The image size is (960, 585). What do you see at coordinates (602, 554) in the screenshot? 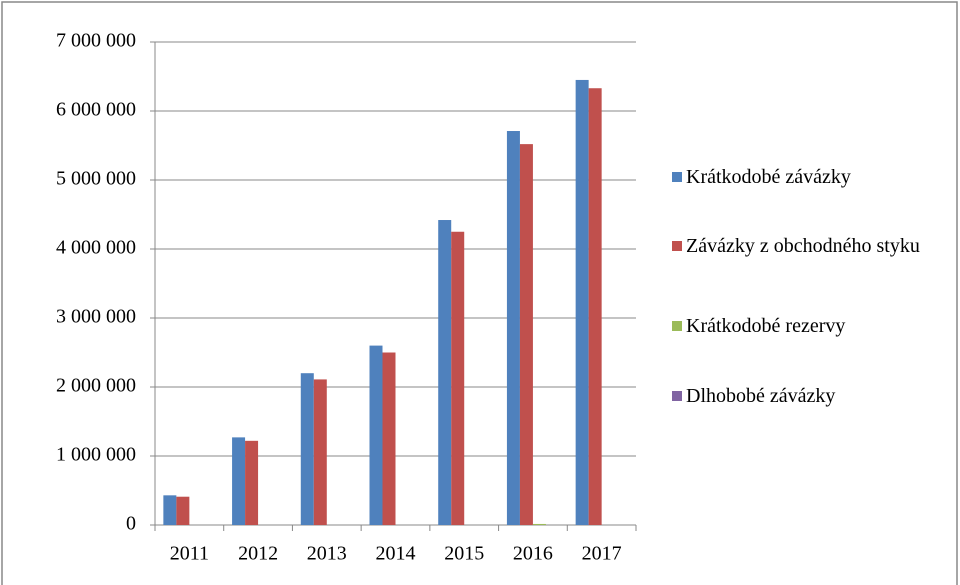
I see `x-tick-label: 2017` at bounding box center [602, 554].